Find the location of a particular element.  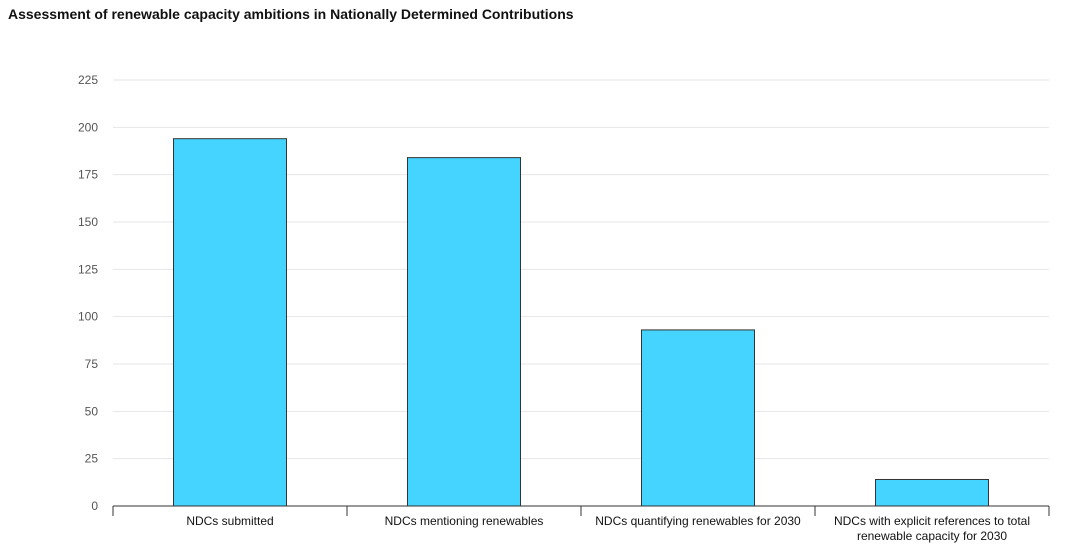

y-tick-label: 0 is located at coordinates (94, 506).